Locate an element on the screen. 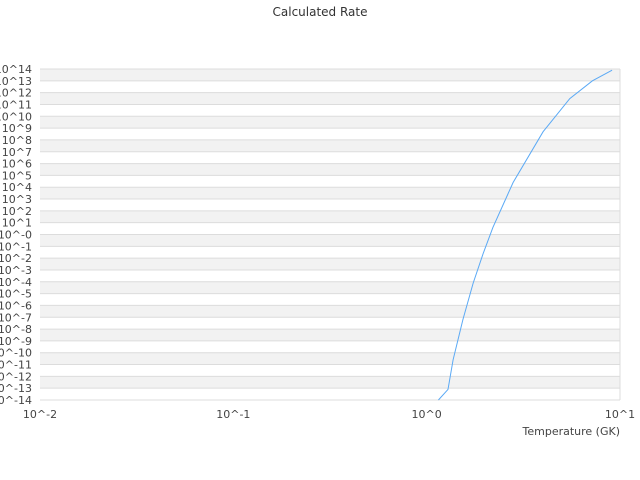  y-tick-label: 10^-3 is located at coordinates (16, 270).